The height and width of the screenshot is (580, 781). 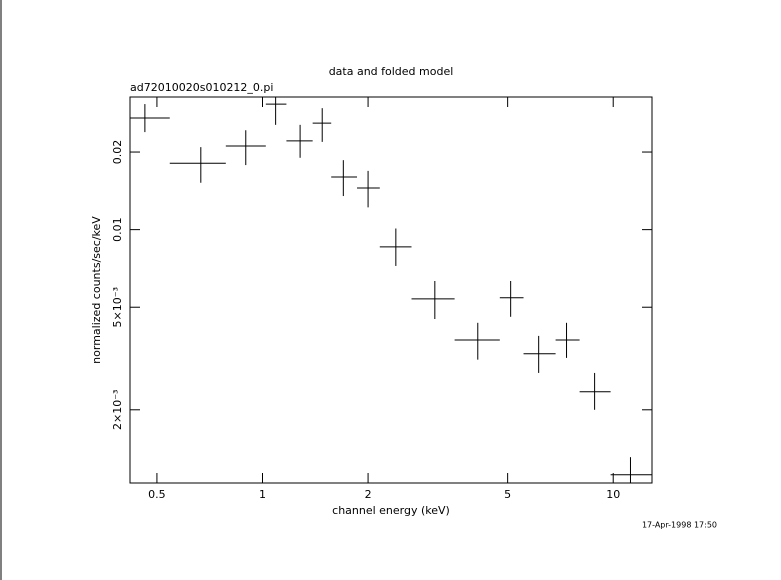 I want to click on y-tick-label: 0.02, so click(x=117, y=152).